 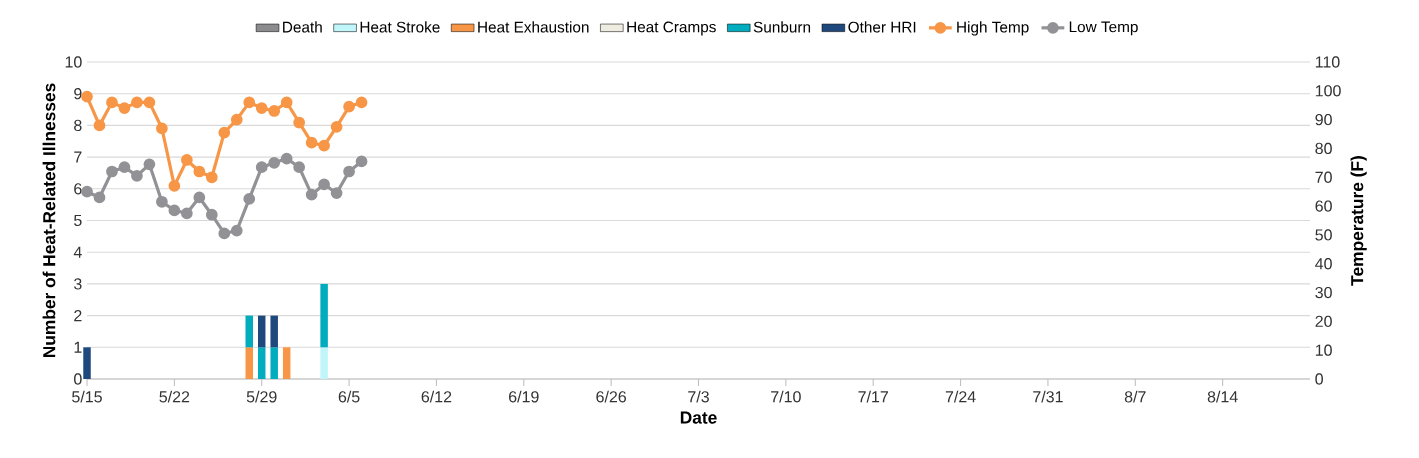 What do you see at coordinates (698, 396) in the screenshot?
I see `x-tick-label: 7/3` at bounding box center [698, 396].